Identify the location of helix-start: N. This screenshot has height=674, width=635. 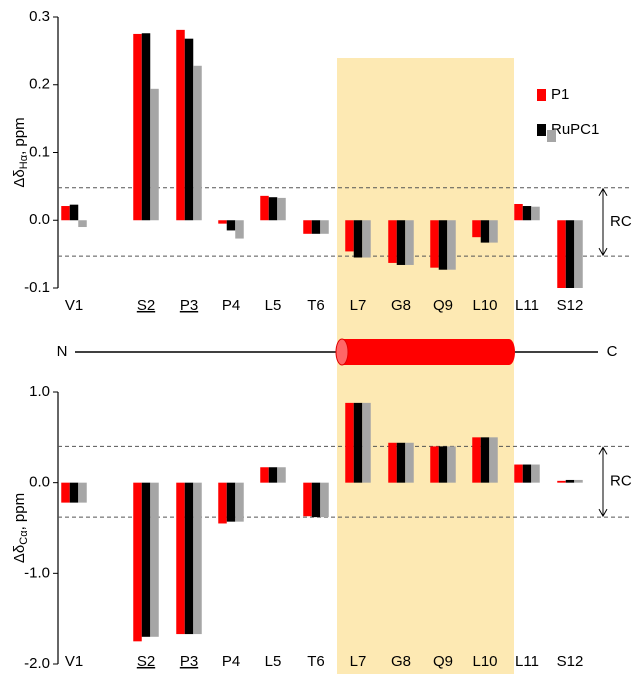
(62, 351).